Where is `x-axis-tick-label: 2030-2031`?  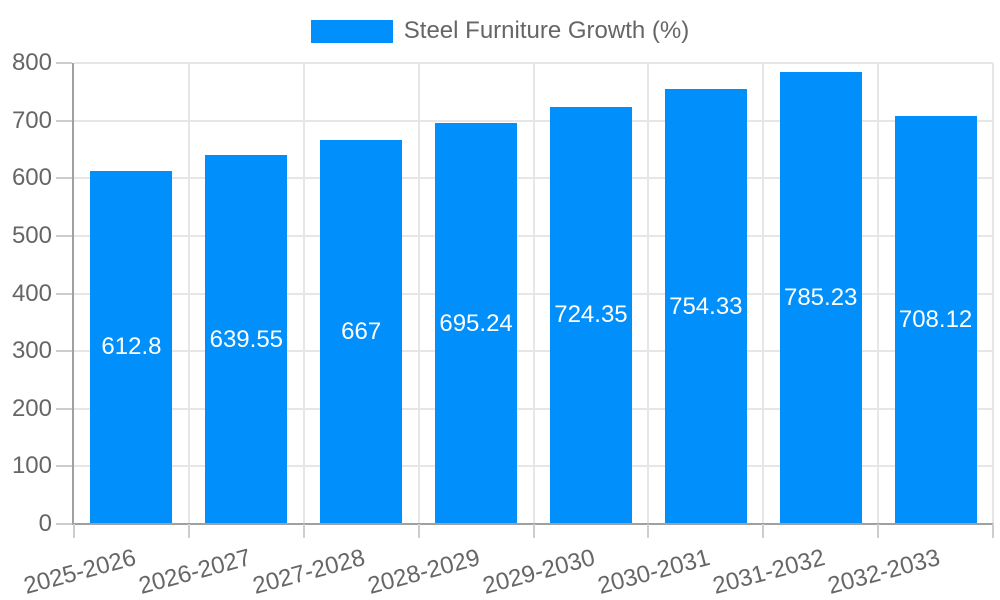 x-axis-tick-label: 2030-2031 is located at coordinates (653, 572).